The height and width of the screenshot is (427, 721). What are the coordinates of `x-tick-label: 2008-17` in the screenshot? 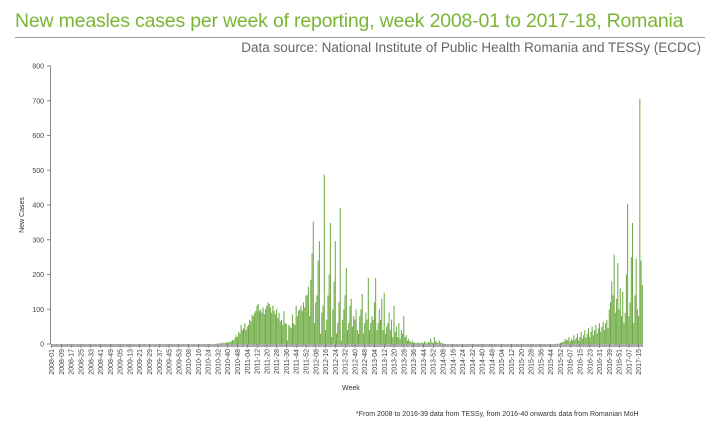 It's located at (72, 362).